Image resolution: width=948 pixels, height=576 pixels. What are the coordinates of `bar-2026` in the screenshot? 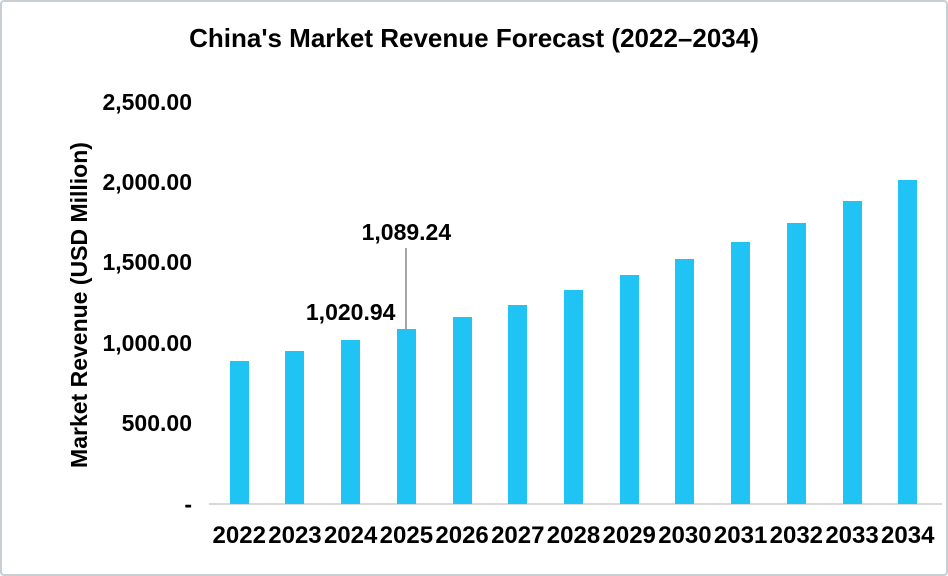 It's located at (462, 410).